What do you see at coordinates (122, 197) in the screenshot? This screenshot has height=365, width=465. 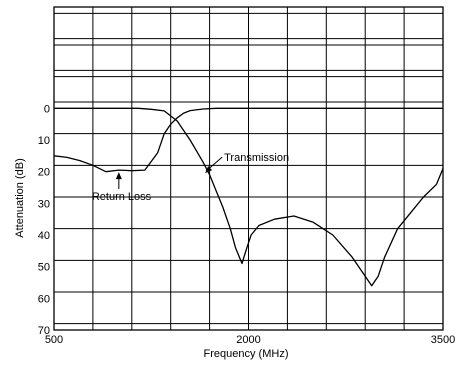 I see `return-loss-label: Return Loss` at bounding box center [122, 197].